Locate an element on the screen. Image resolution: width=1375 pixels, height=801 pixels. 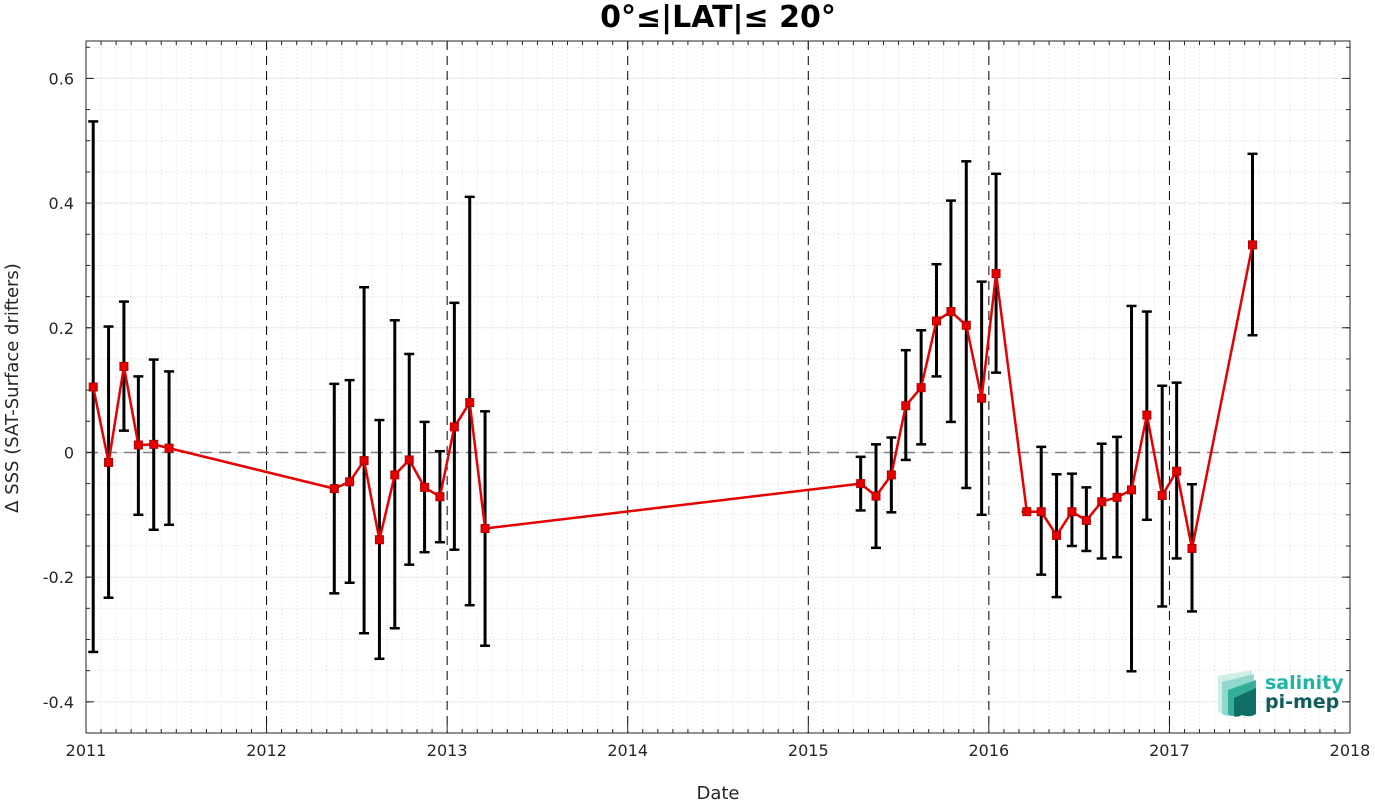
x-tick-label: 2015 is located at coordinates (808, 750).